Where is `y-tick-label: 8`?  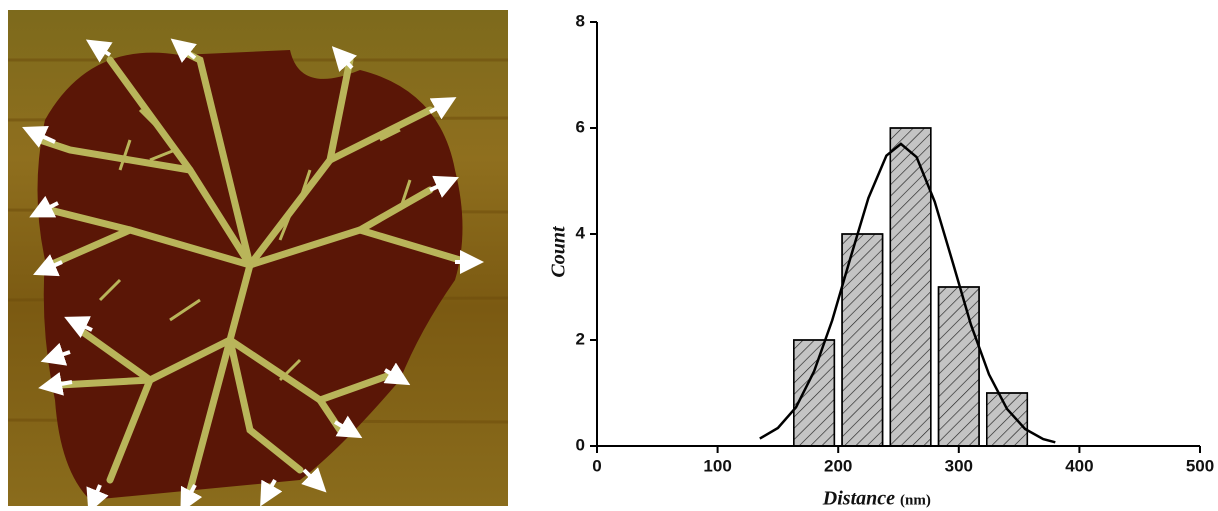 y-tick-label: 8 is located at coordinates (580, 20).